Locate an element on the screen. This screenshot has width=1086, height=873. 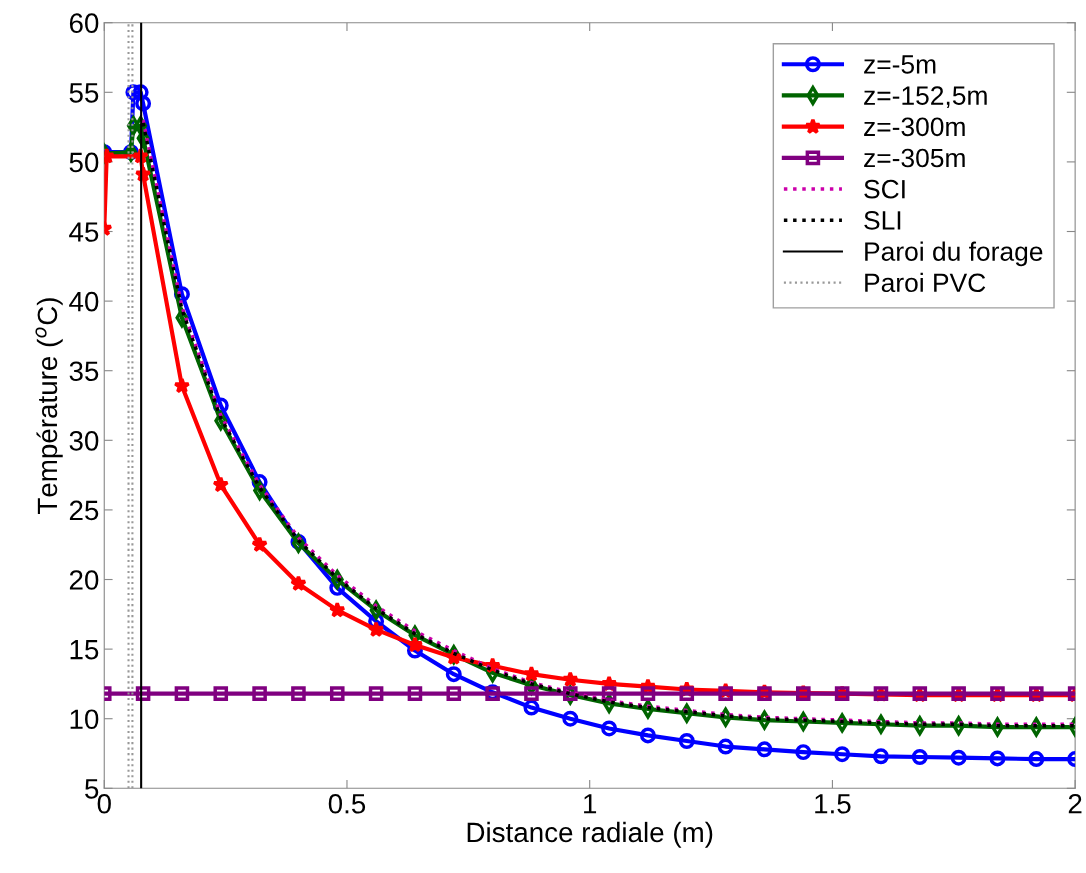
y-tick-label: 50 is located at coordinates (84, 162).